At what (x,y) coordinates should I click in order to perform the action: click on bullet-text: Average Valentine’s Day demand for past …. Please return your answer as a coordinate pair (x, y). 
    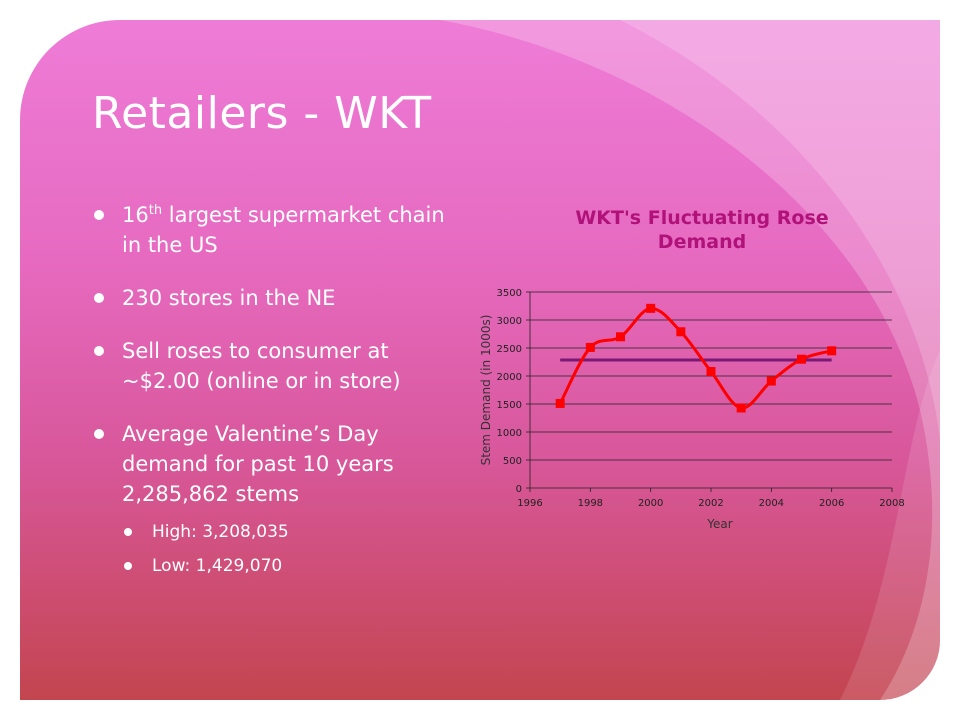
    Looking at the image, I should click on (258, 464).